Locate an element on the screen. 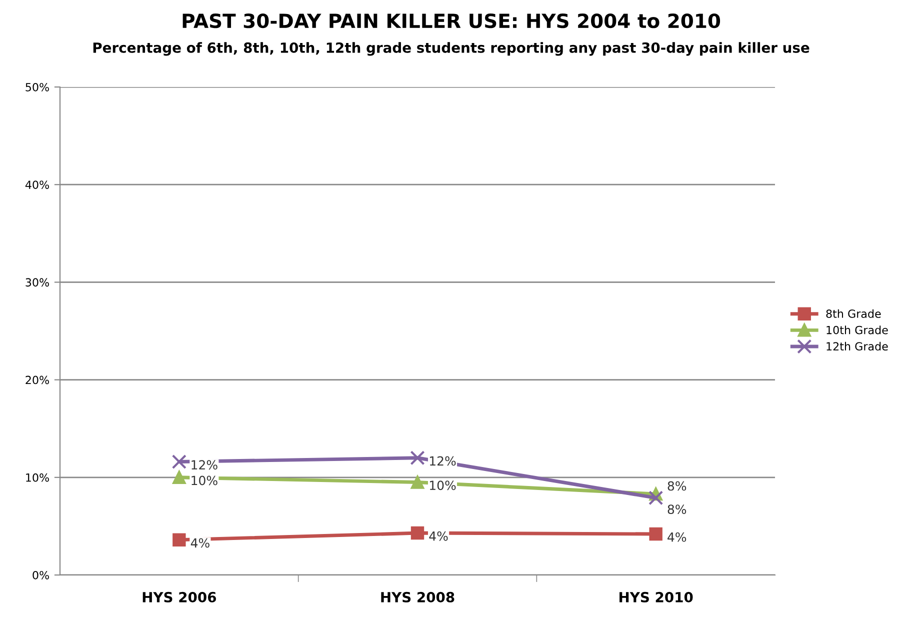 This screenshot has width=902, height=620. legend-label: 8th Grade is located at coordinates (853, 313).